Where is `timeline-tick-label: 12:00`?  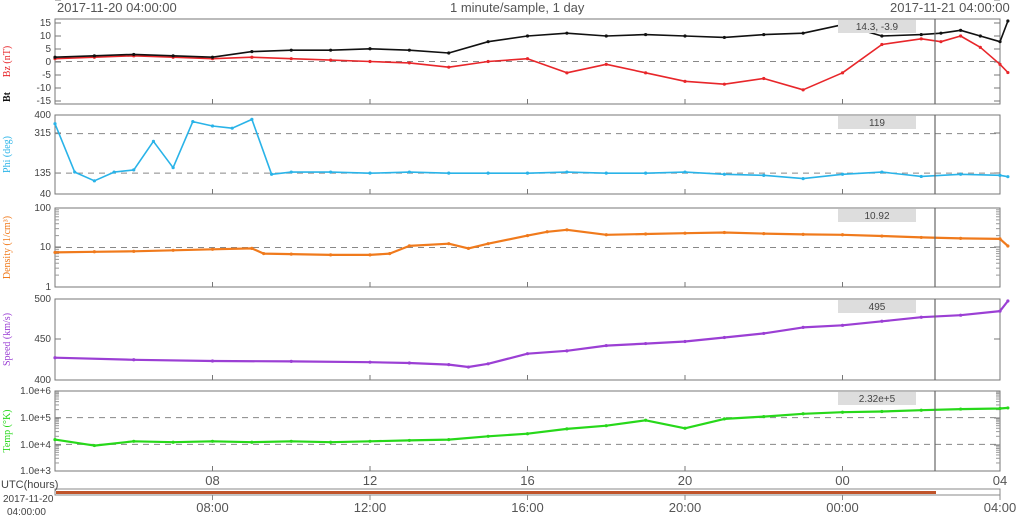 timeline-tick-label: 12:00 is located at coordinates (370, 507).